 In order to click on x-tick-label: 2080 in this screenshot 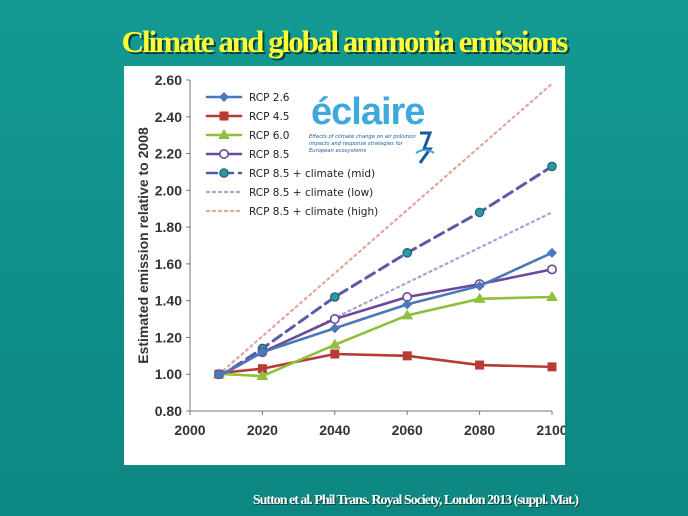, I will do `click(479, 430)`.